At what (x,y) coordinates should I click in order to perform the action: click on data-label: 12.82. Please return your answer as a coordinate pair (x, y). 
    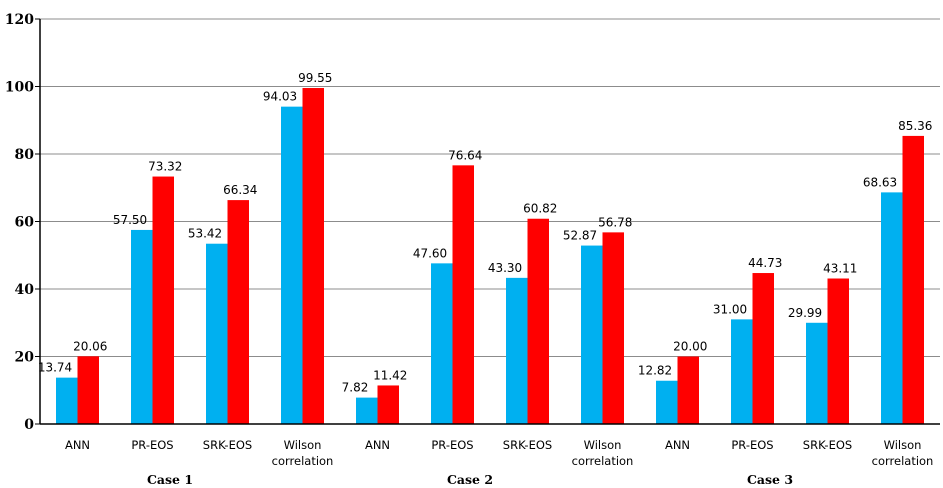
    Looking at the image, I should click on (655, 371).